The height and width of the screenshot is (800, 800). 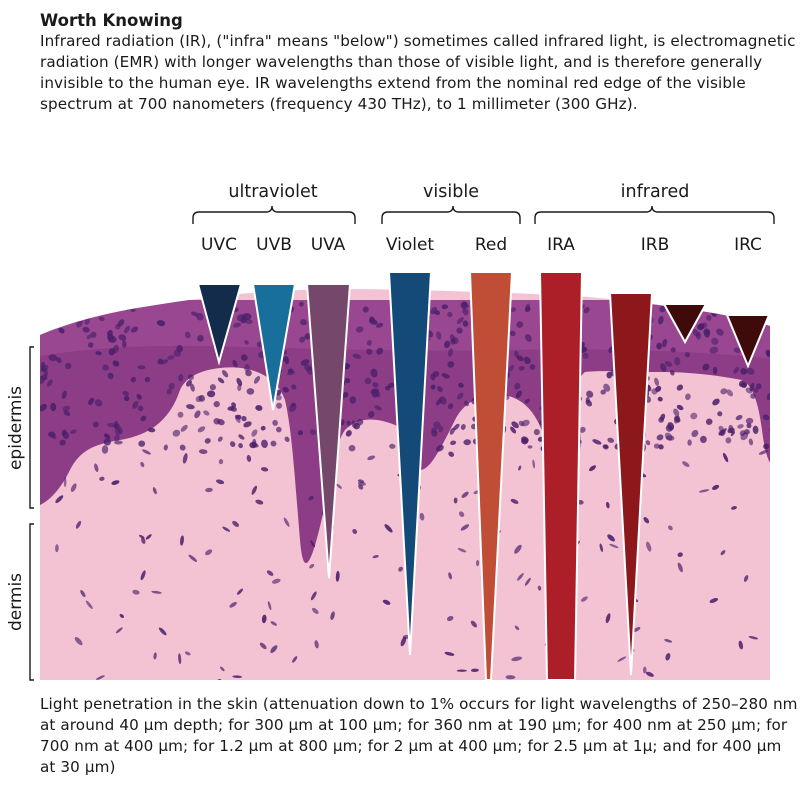 What do you see at coordinates (748, 245) in the screenshot?
I see `band-label-irc: IRC` at bounding box center [748, 245].